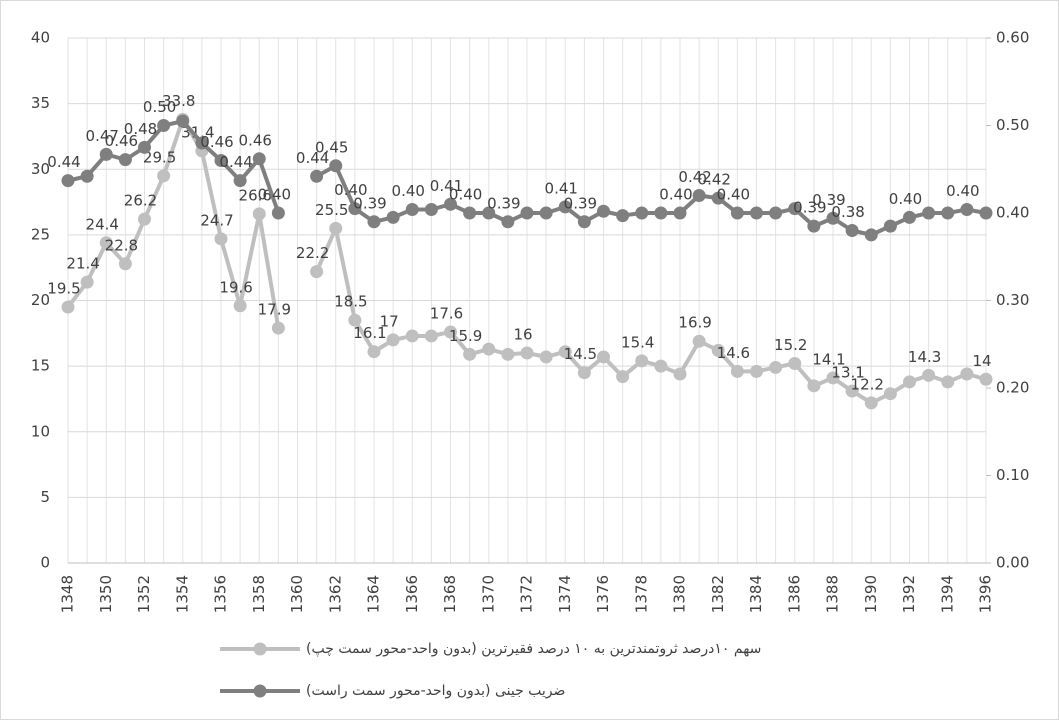  I want to click on x-tick-label: 1372, so click(527, 594).